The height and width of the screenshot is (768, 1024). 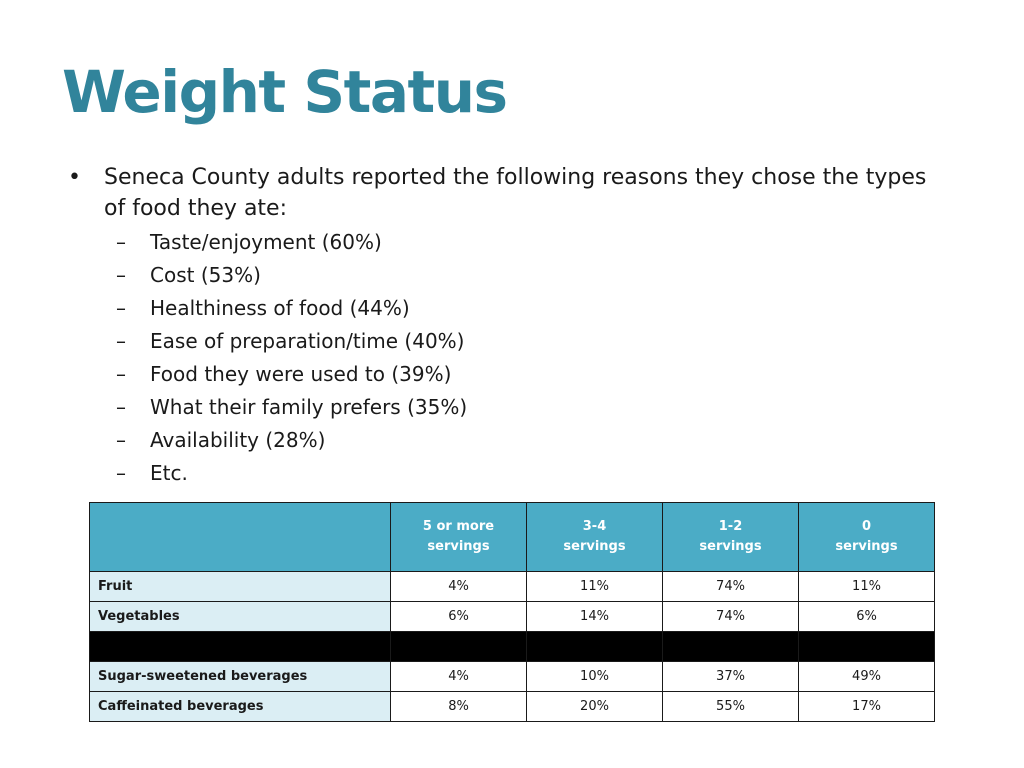 I want to click on page-title: Weight Status, so click(x=285, y=92).